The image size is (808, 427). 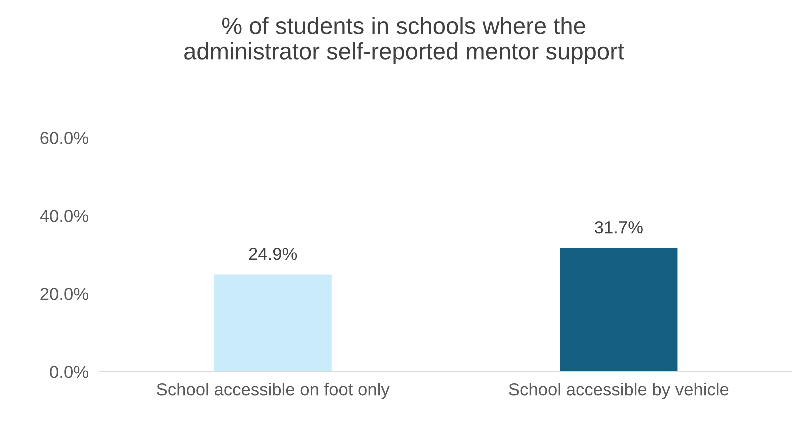 What do you see at coordinates (404, 41) in the screenshot?
I see `chart-title: % of students in schools where the administrator self-reported mentor support` at bounding box center [404, 41].